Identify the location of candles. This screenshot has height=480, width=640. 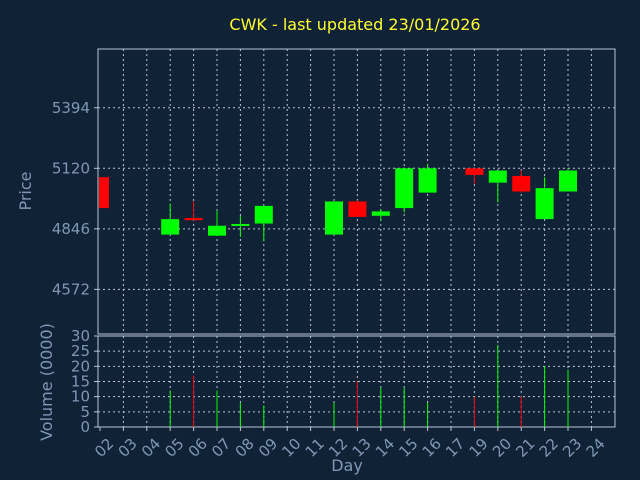
(338, 202).